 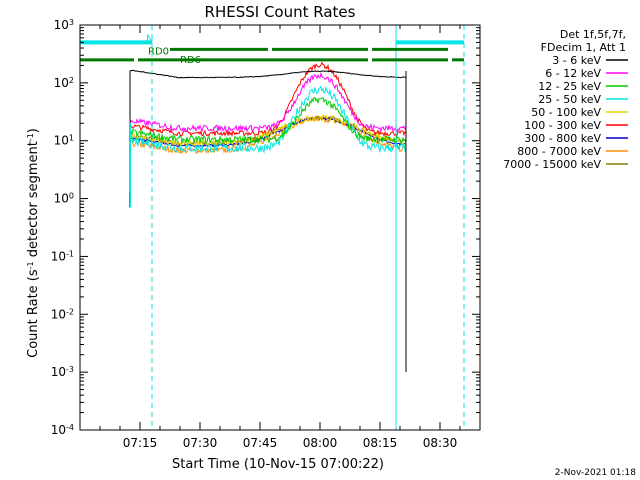 What do you see at coordinates (569, 86) in the screenshot?
I see `legend-entry-label: 12 - 25 keV` at bounding box center [569, 86].